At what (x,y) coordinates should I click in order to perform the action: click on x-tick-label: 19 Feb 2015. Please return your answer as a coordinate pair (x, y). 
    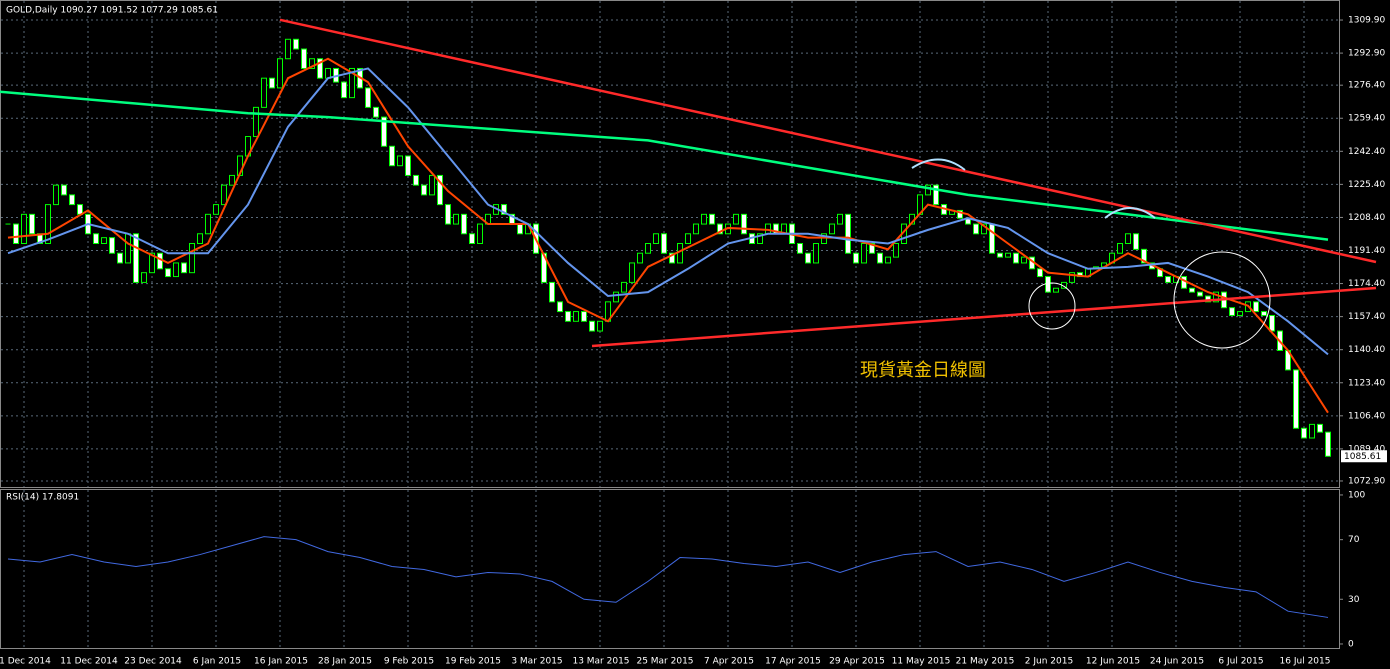
    Looking at the image, I should click on (473, 662).